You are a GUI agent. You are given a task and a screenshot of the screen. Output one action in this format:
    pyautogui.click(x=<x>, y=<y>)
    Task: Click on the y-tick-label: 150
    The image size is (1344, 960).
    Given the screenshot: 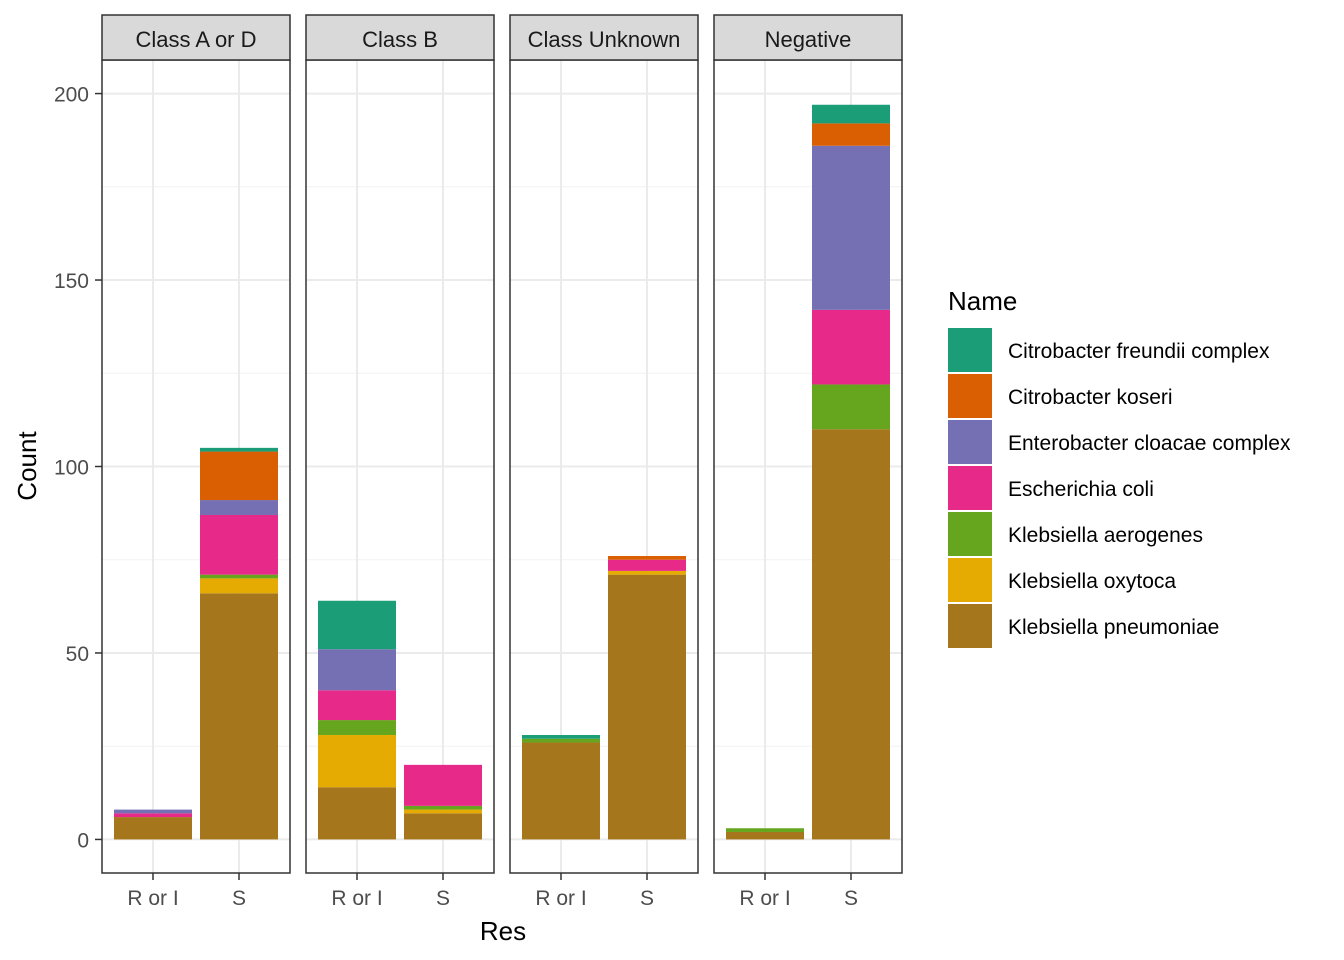 What is the action you would take?
    pyautogui.click(x=71, y=281)
    